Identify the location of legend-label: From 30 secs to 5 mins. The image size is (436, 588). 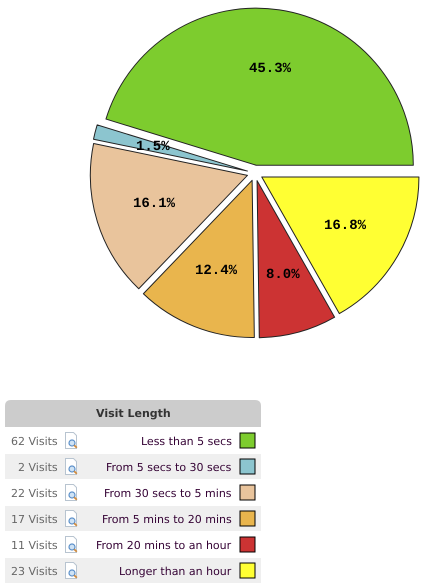
(168, 493).